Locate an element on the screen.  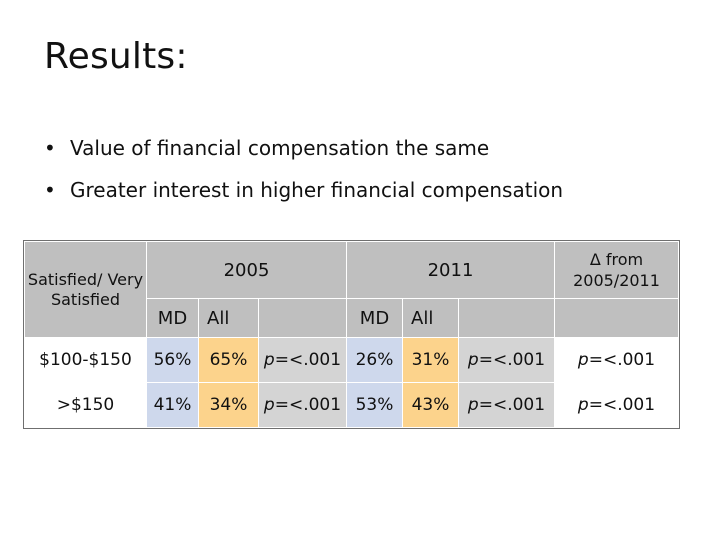
md-2011-subheader: MD is located at coordinates (374, 318).